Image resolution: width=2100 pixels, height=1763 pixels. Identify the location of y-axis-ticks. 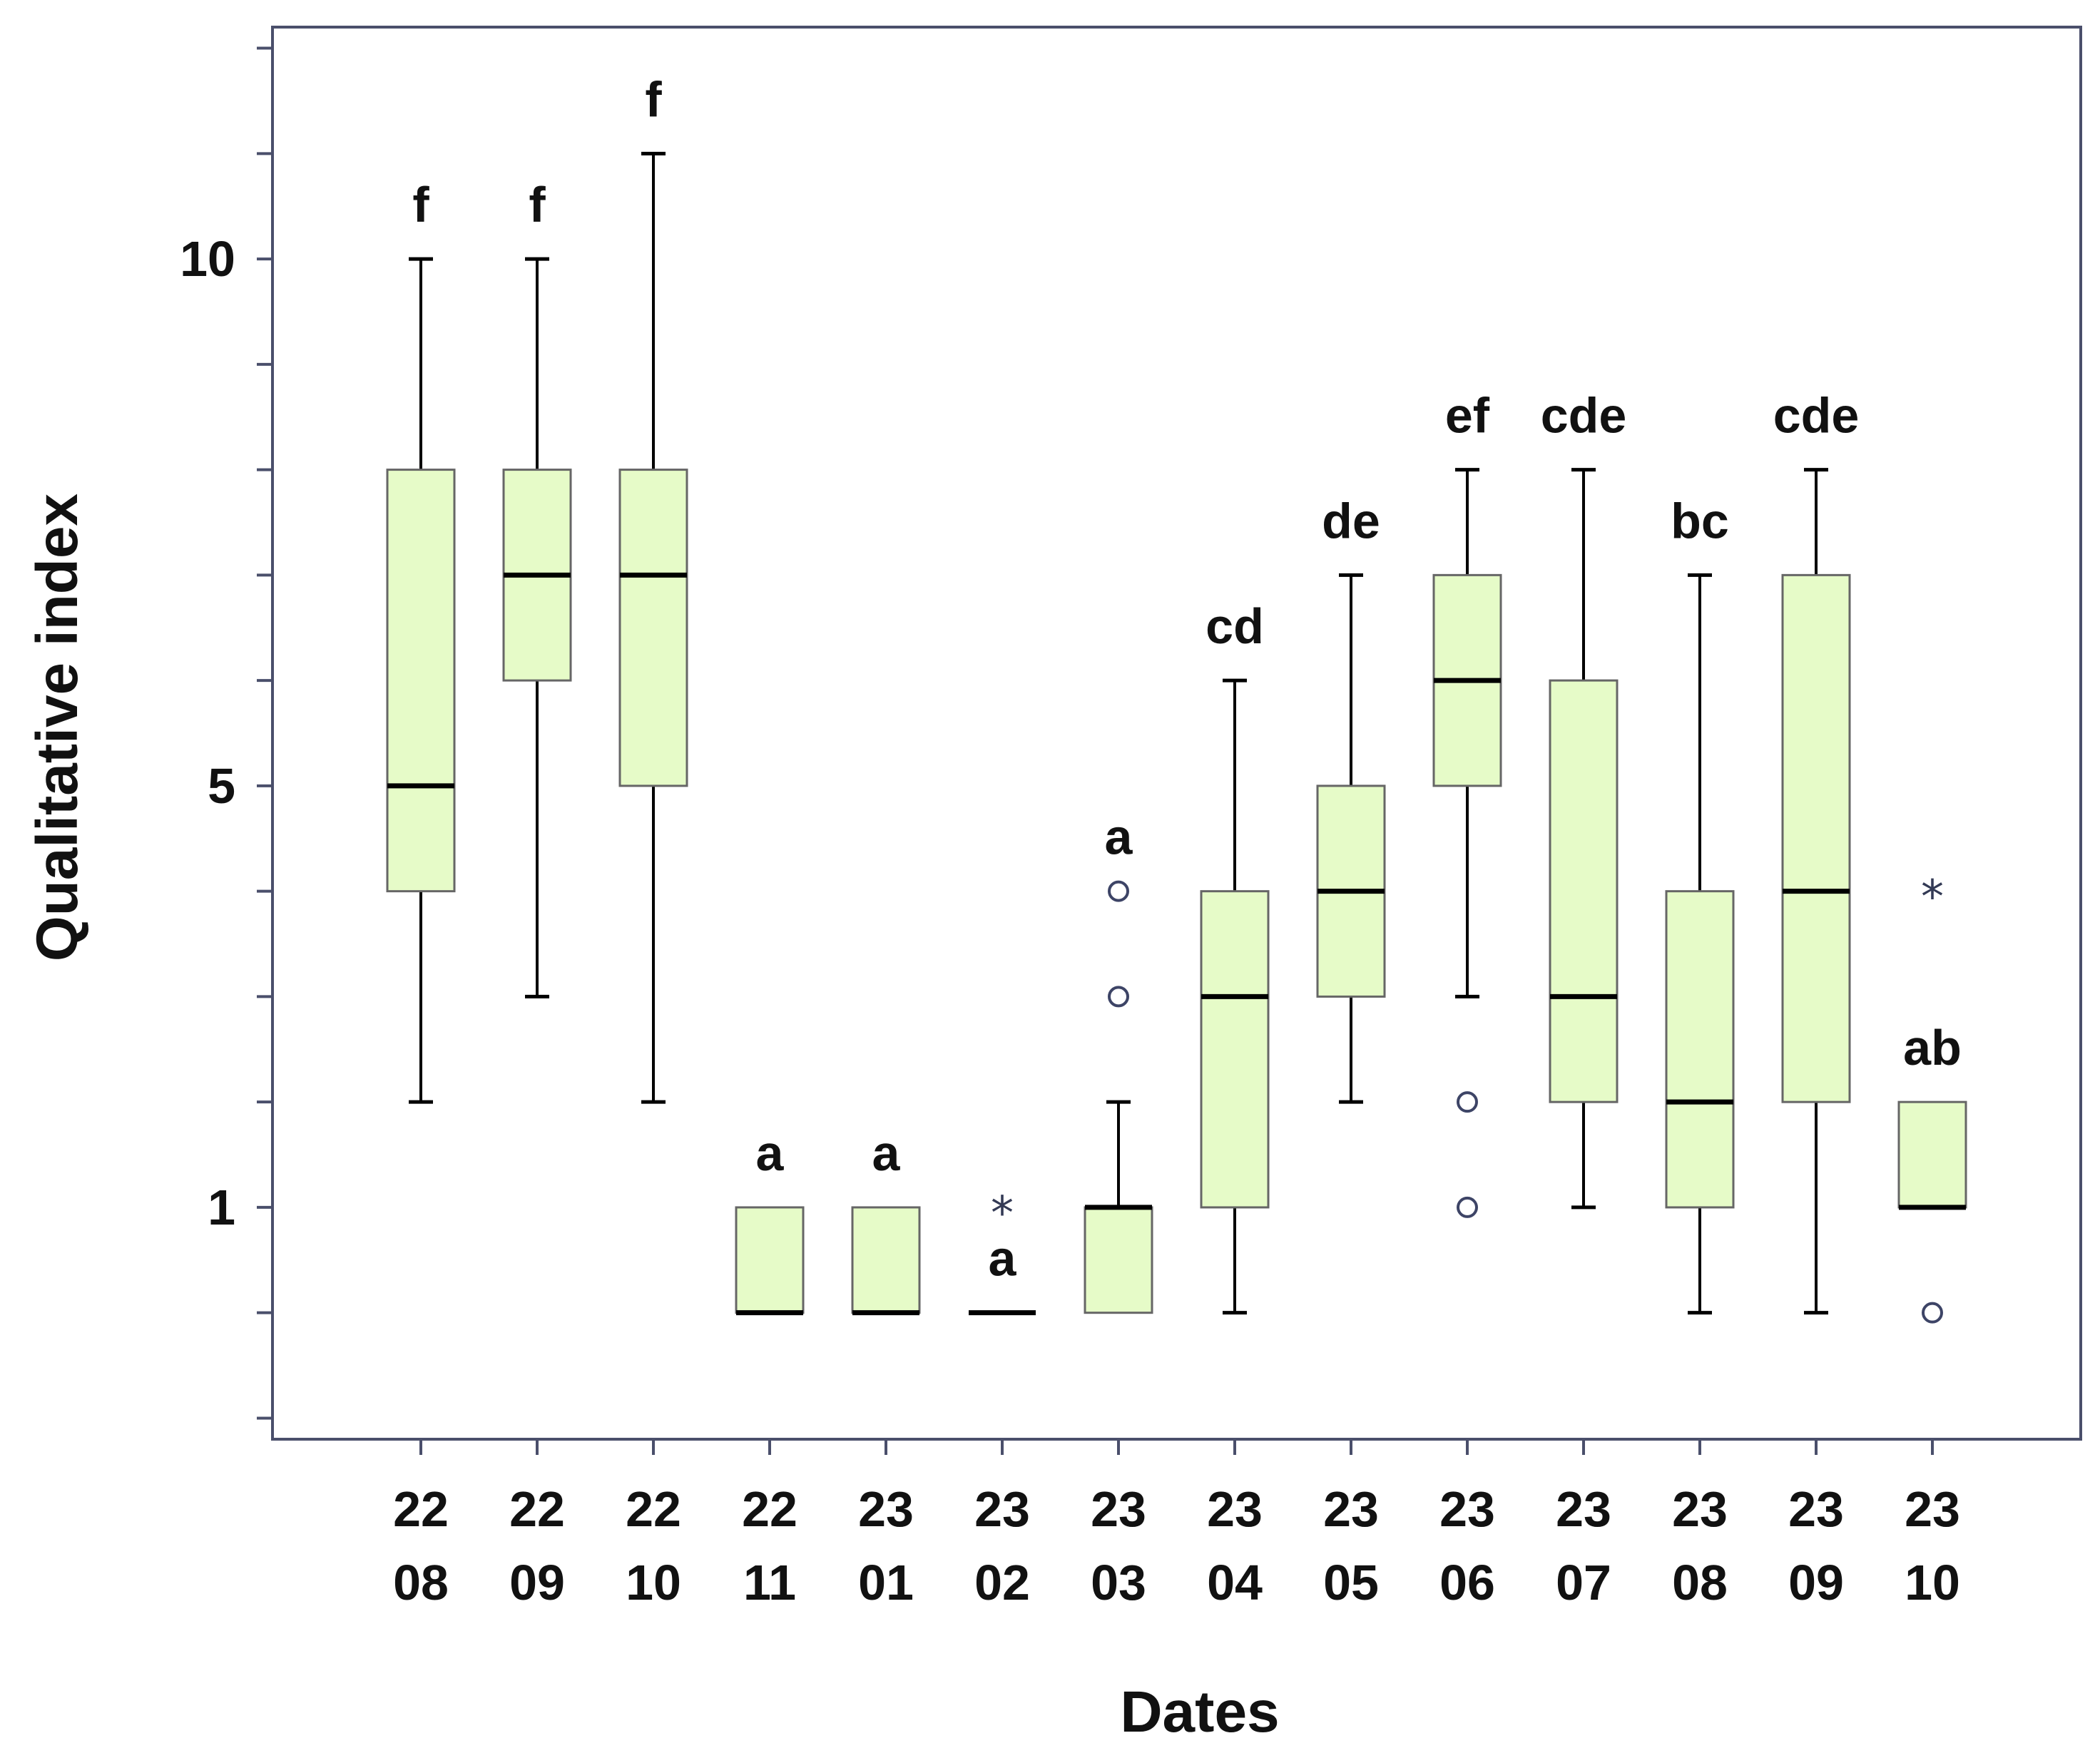
(264, 733).